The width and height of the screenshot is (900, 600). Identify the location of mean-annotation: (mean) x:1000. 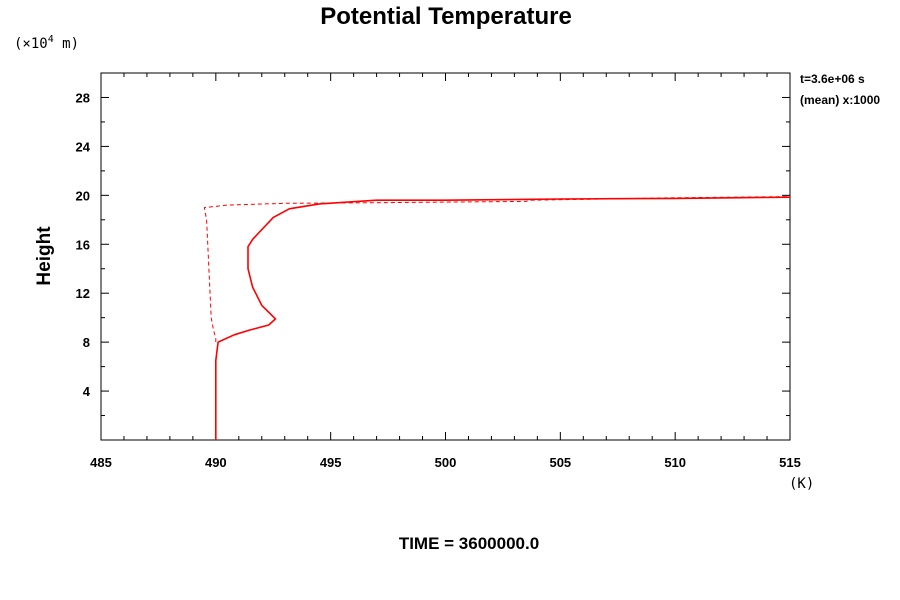
(840, 100).